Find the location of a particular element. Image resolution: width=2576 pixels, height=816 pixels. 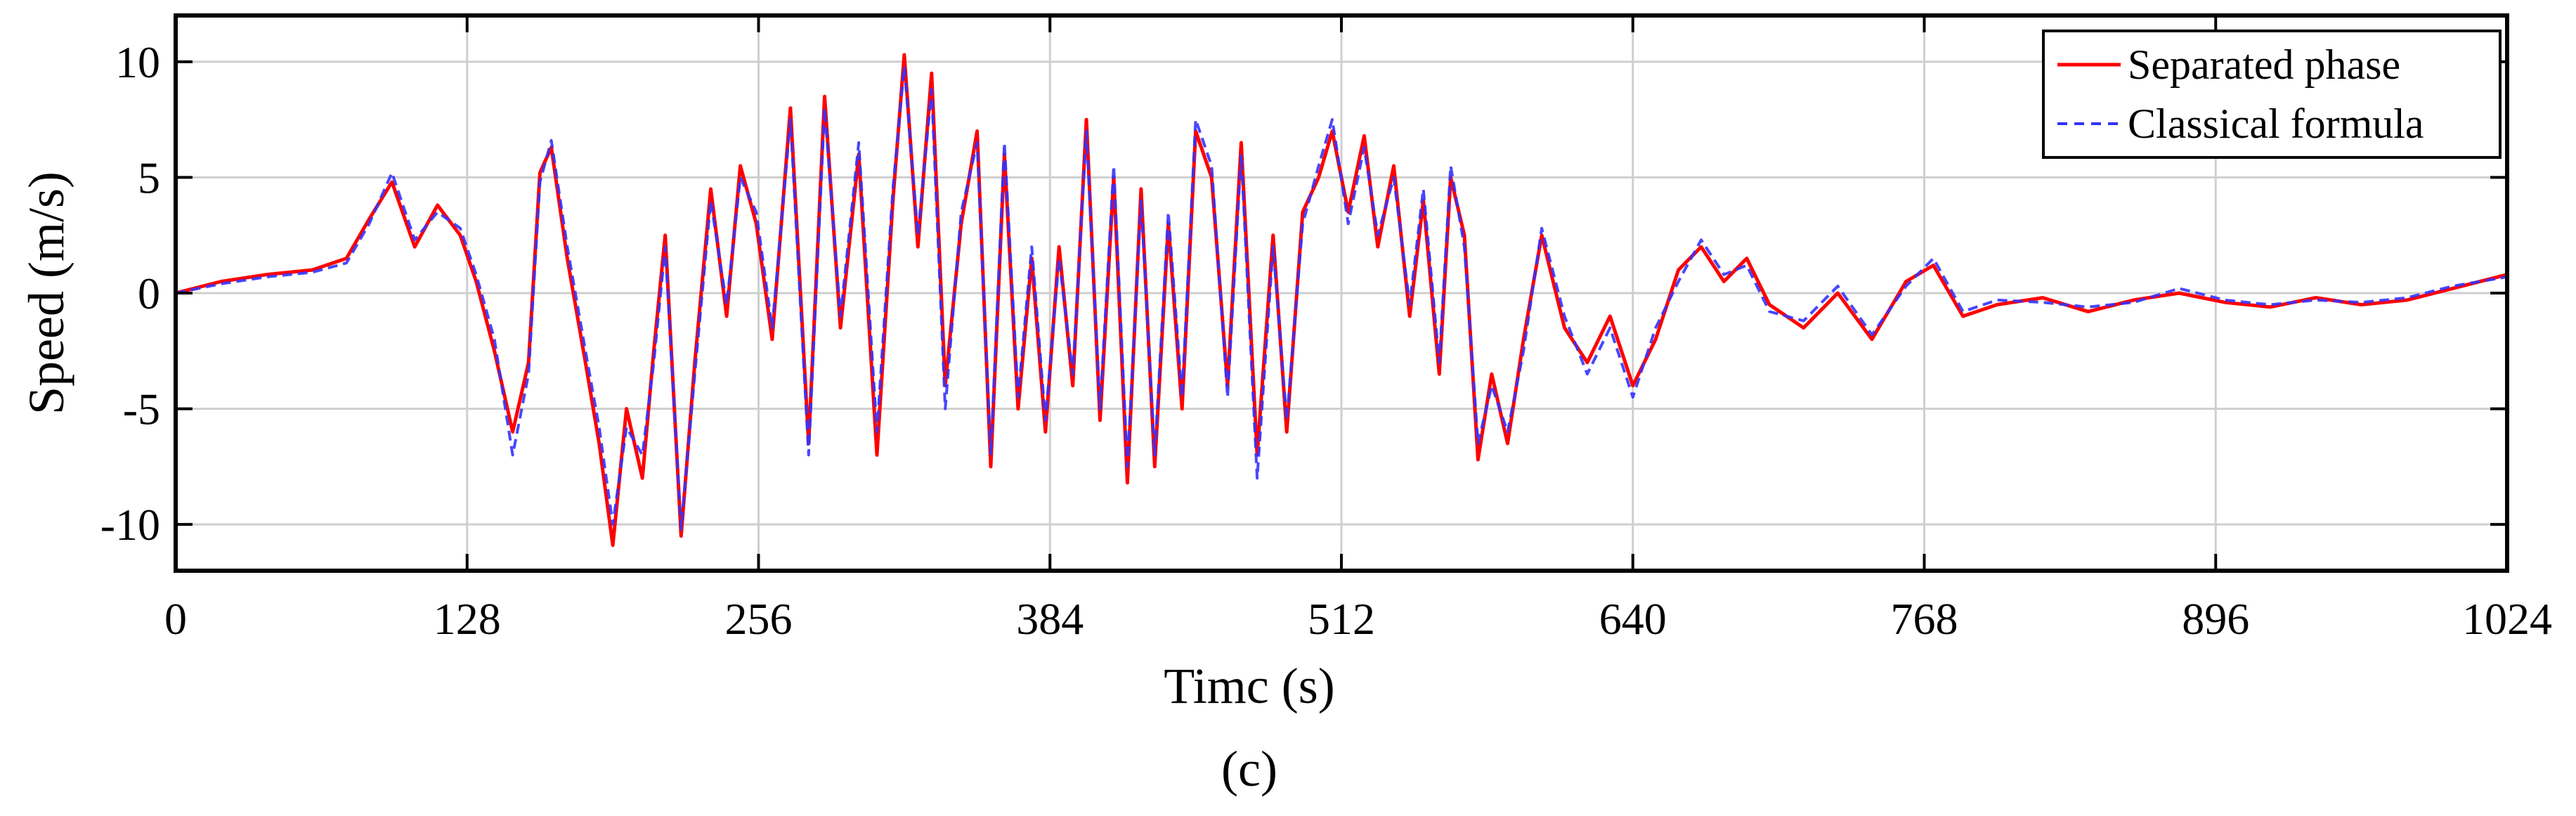

x-tick-label: 896 is located at coordinates (2215, 619).